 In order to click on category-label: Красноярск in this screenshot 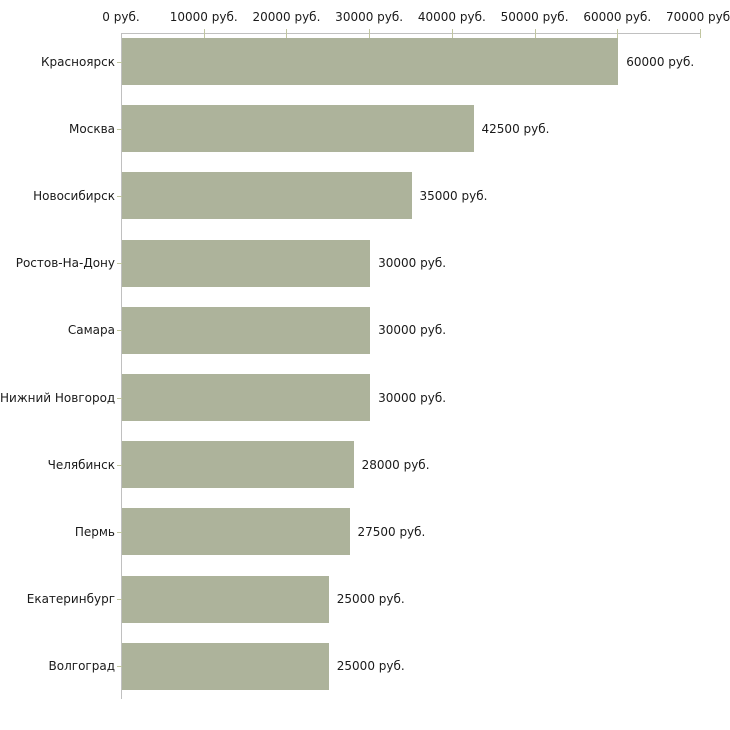, I will do `click(78, 61)`.